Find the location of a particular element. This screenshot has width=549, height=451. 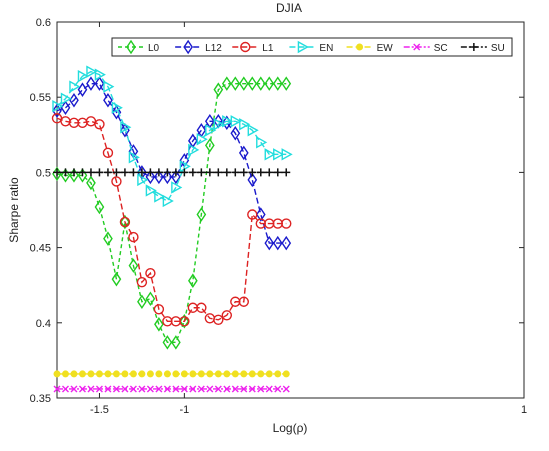

x-axis-label: Log(ρ) is located at coordinates (290, 428).